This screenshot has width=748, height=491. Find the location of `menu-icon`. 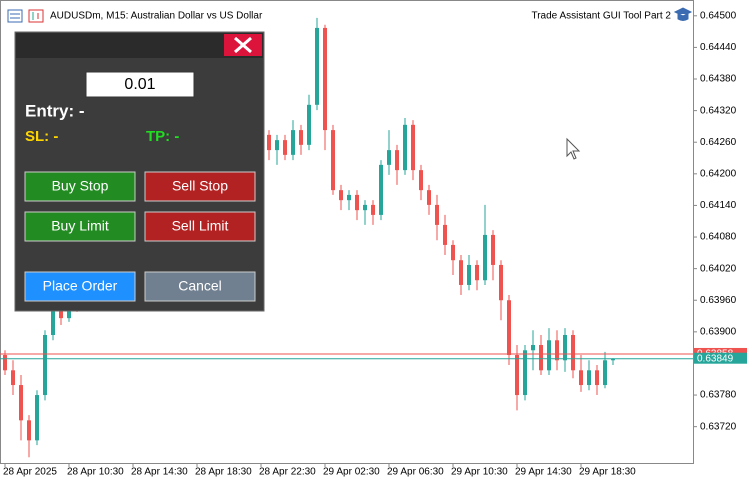

menu-icon is located at coordinates (15, 16).